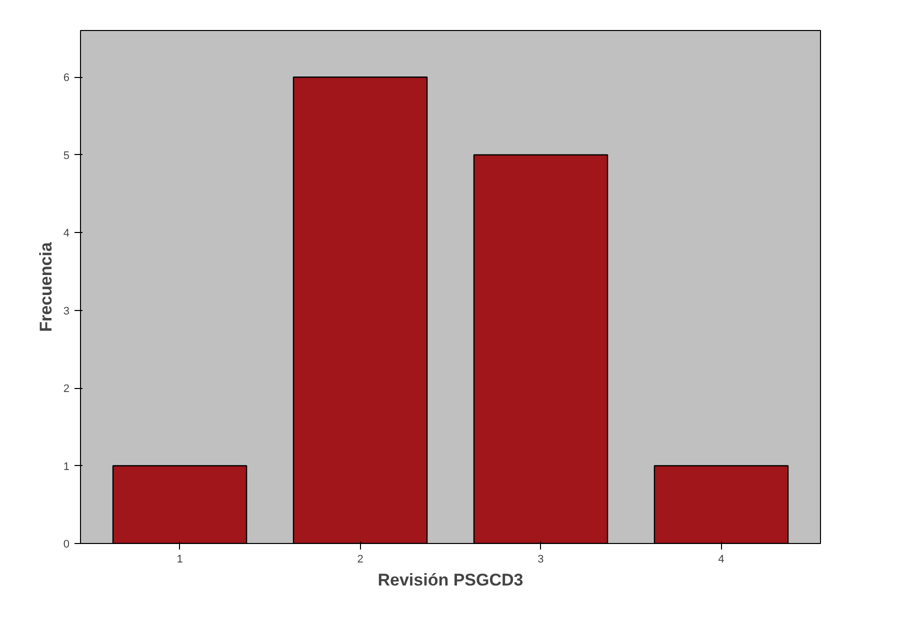  Describe the element at coordinates (721, 560) in the screenshot. I see `x-tick-label: 4` at that location.